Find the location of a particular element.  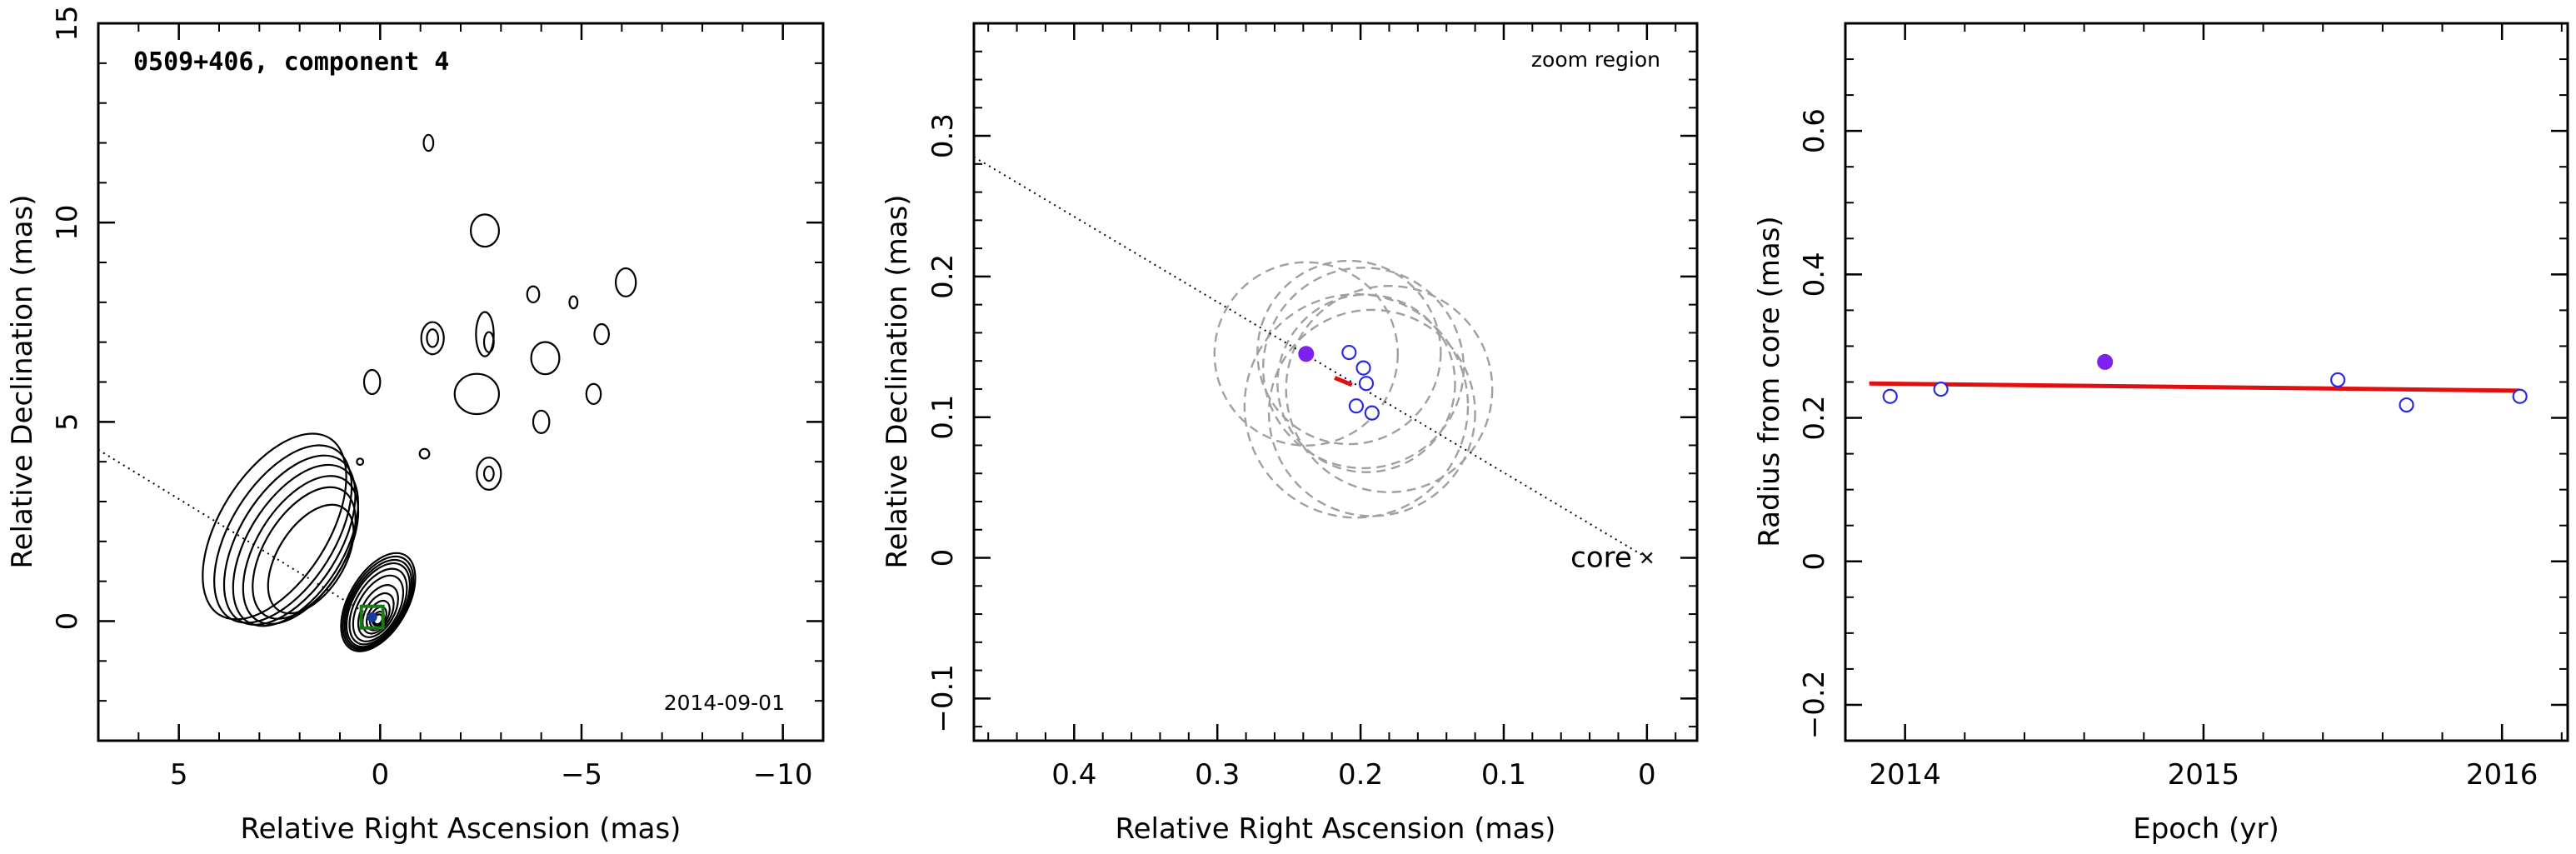

component-marker is located at coordinates (372, 617).